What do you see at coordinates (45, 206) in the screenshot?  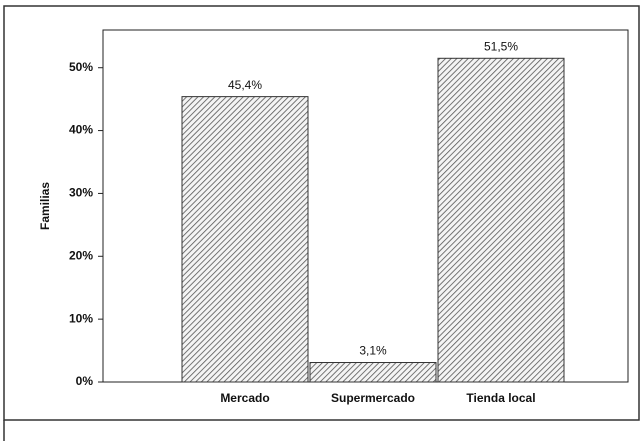 I see `y-axis-label: Familias` at bounding box center [45, 206].